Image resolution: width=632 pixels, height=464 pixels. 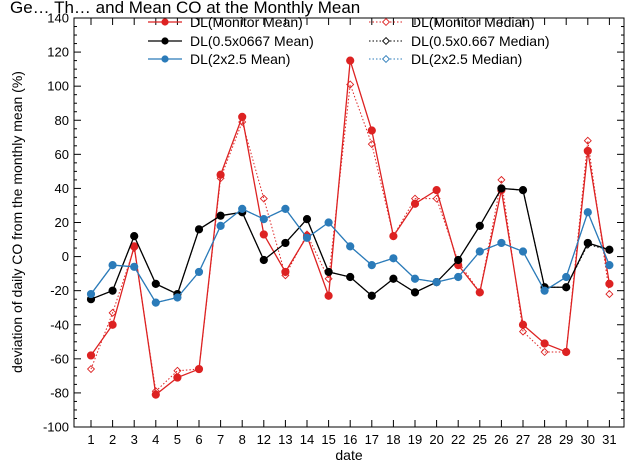 What do you see at coordinates (62, 222) in the screenshot?
I see `y-tick-label: 20` at bounding box center [62, 222].